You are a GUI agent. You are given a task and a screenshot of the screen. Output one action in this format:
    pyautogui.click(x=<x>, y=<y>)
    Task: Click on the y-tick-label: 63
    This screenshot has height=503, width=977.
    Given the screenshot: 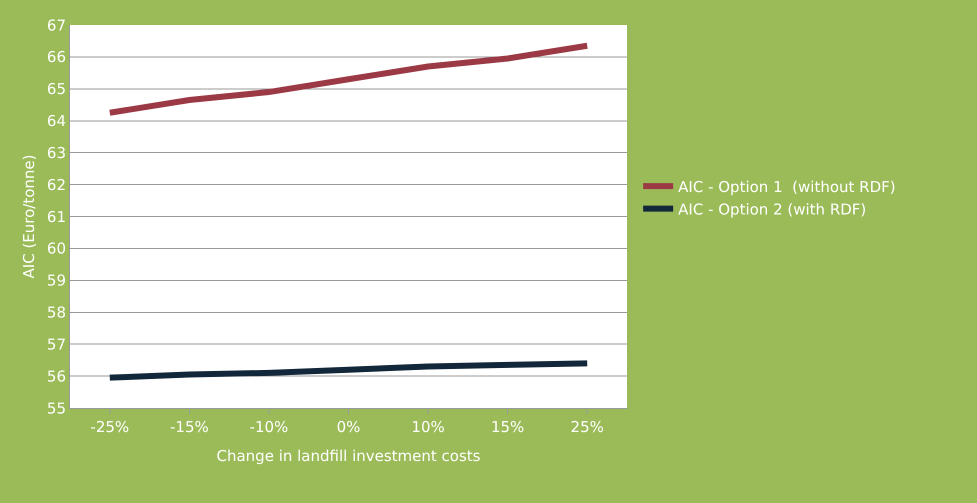 What is the action you would take?
    pyautogui.click(x=56, y=153)
    